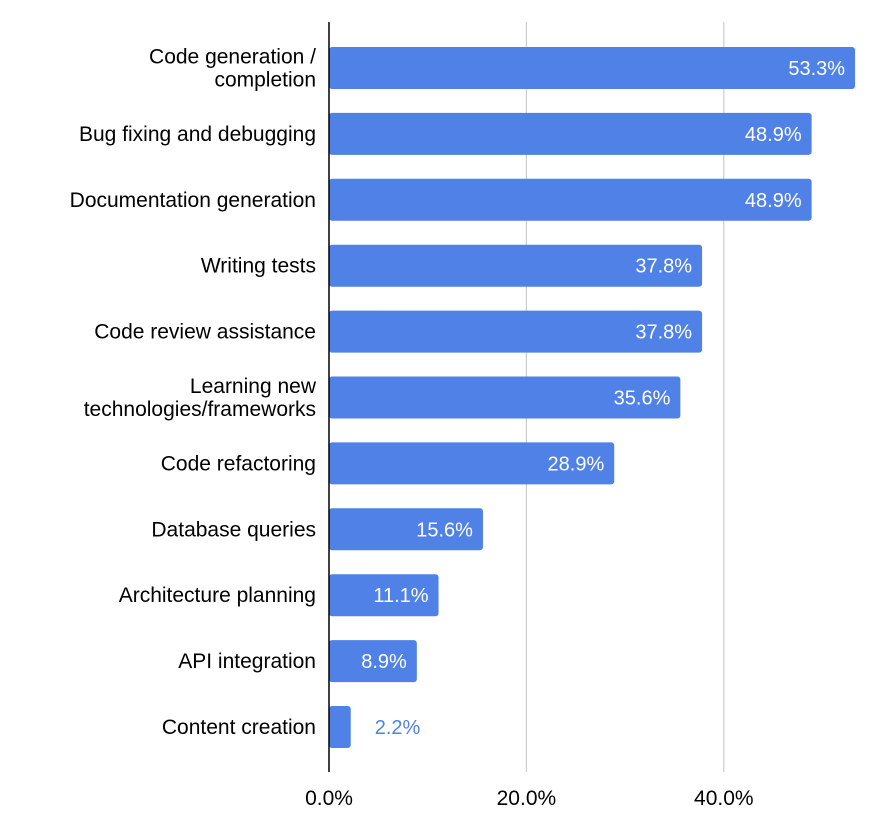 This screenshot has width=878, height=839. What do you see at coordinates (232, 57) in the screenshot?
I see `category-label-line: Code generation /` at bounding box center [232, 57].